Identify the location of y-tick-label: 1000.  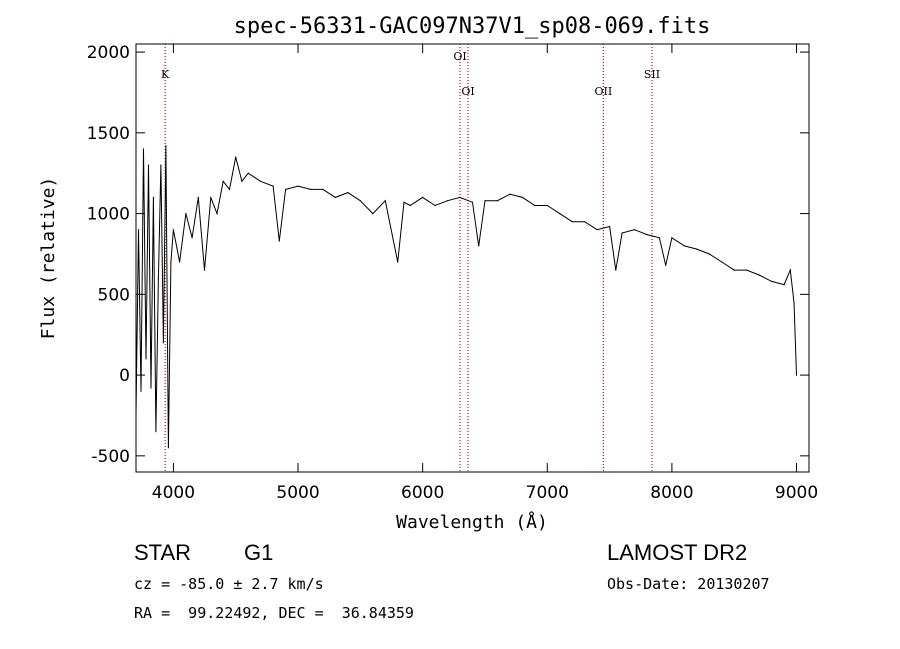
(108, 215).